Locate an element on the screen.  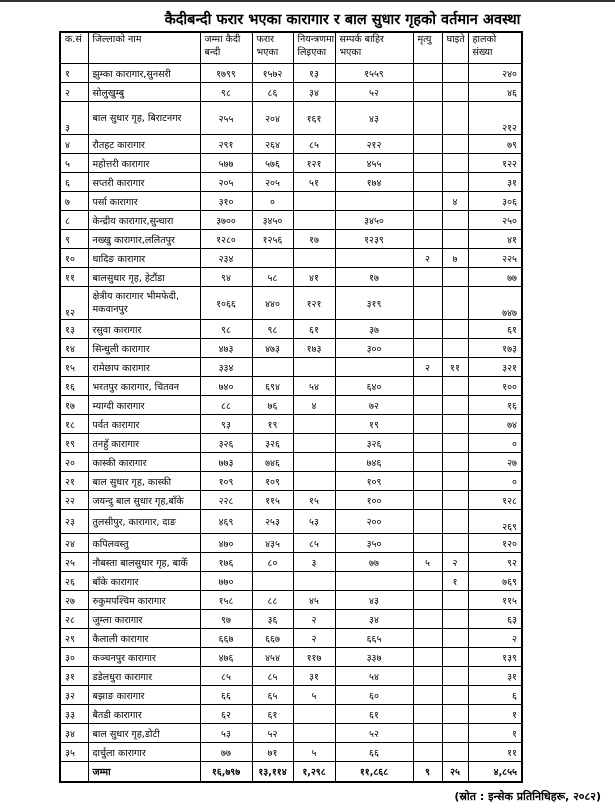
name-cell: भरतपुर कारागार, चितवन is located at coordinates (144, 386).